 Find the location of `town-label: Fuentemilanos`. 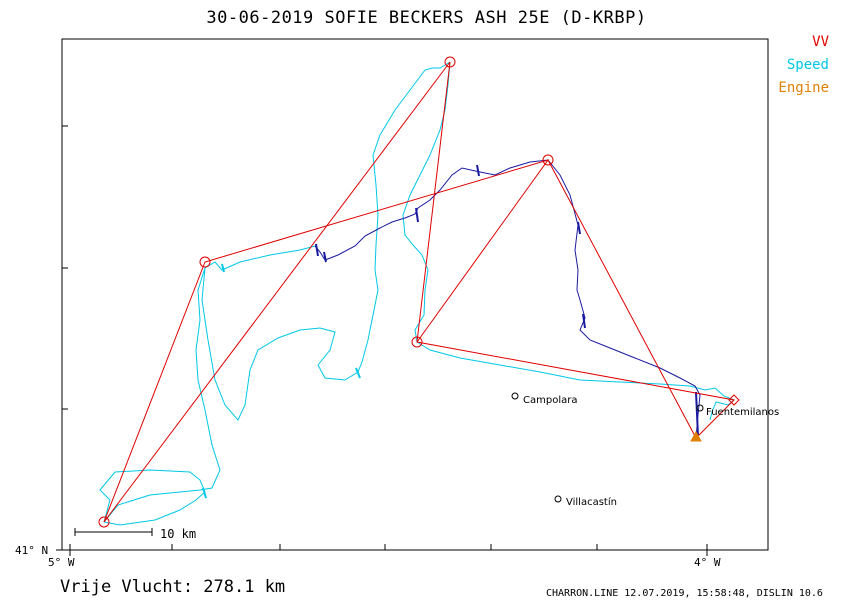

town-label: Fuentemilanos is located at coordinates (743, 412).